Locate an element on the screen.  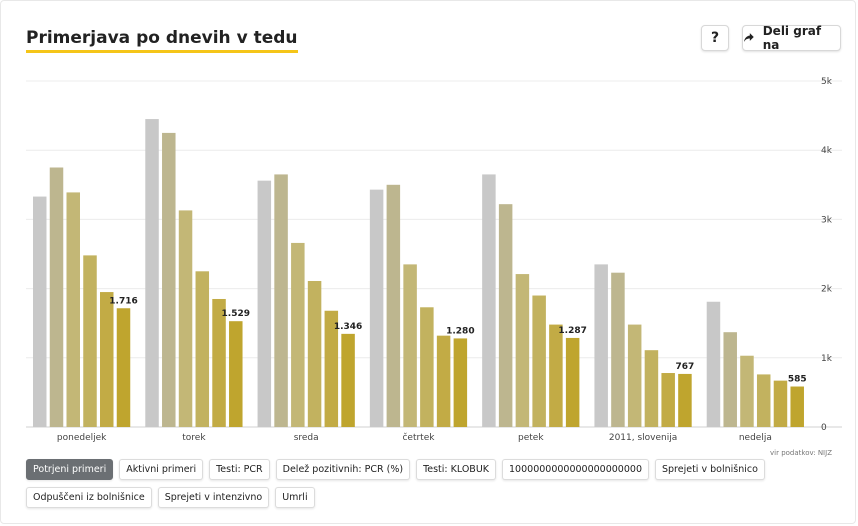
x-tick-label: ponedeljek is located at coordinates (82, 438).